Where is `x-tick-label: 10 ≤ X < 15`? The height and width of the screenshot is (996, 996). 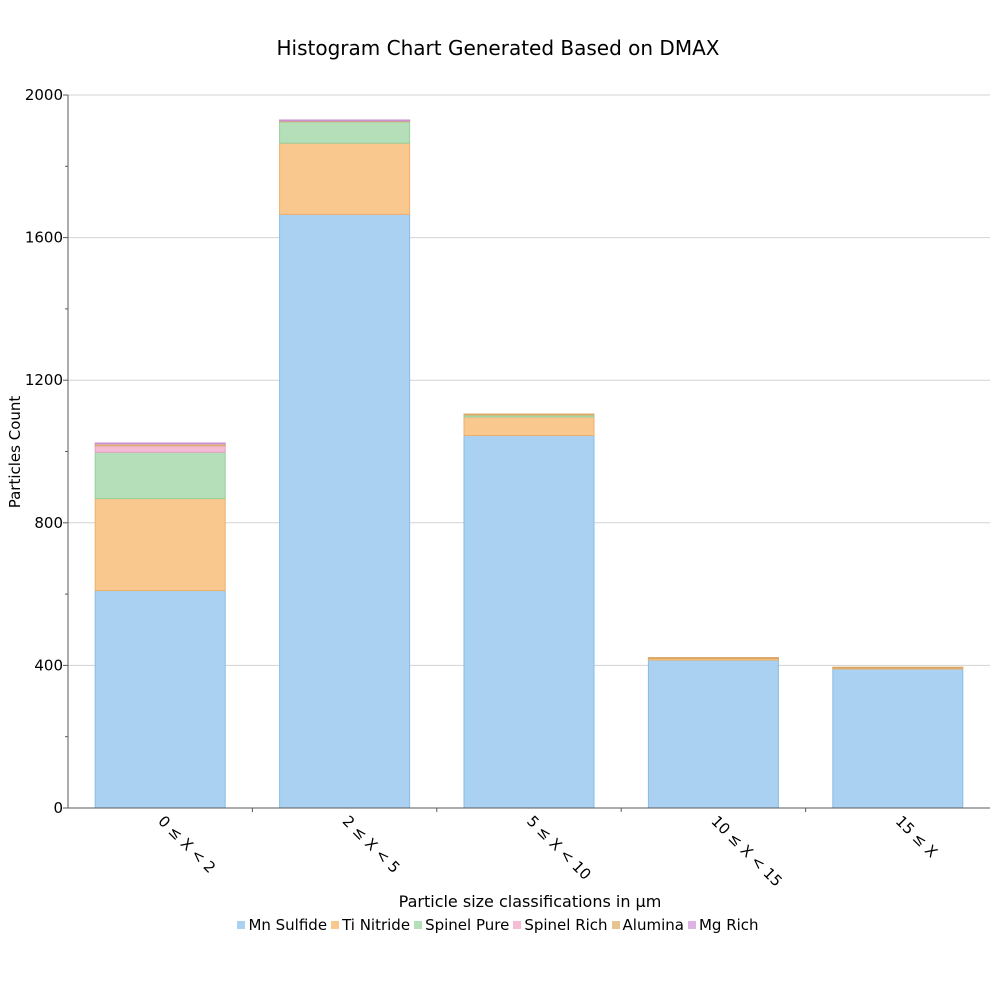
x-tick-label: 10 ≤ X < 15 is located at coordinates (747, 851).